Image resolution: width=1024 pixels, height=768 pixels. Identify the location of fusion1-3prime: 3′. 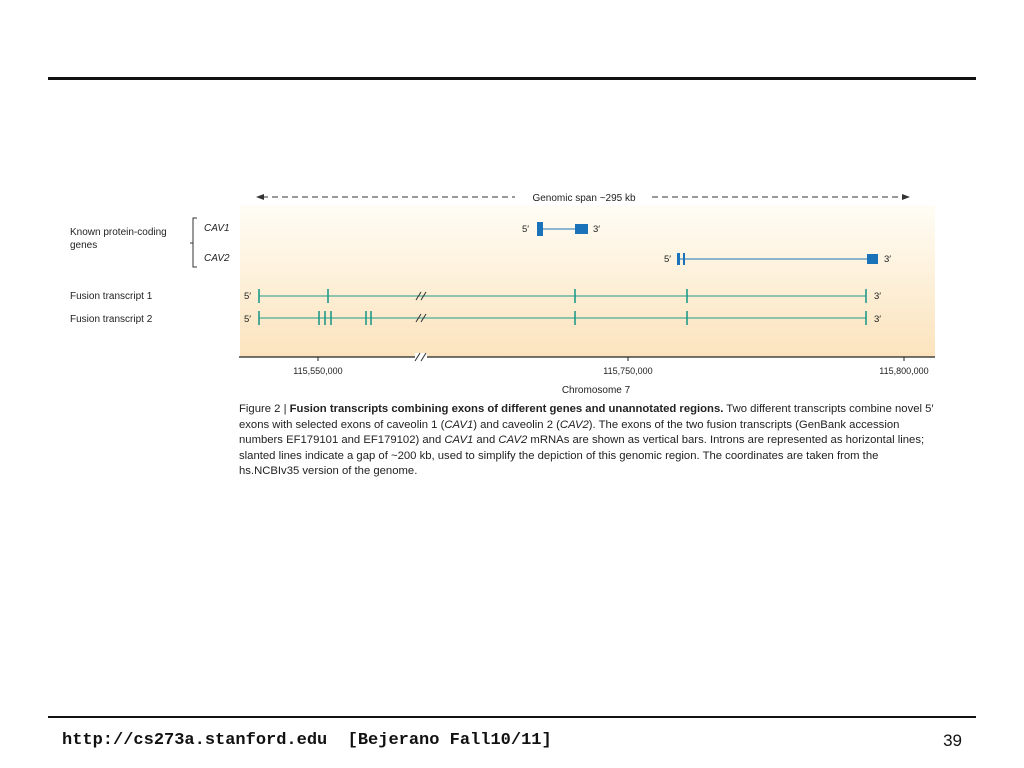
(877, 296).